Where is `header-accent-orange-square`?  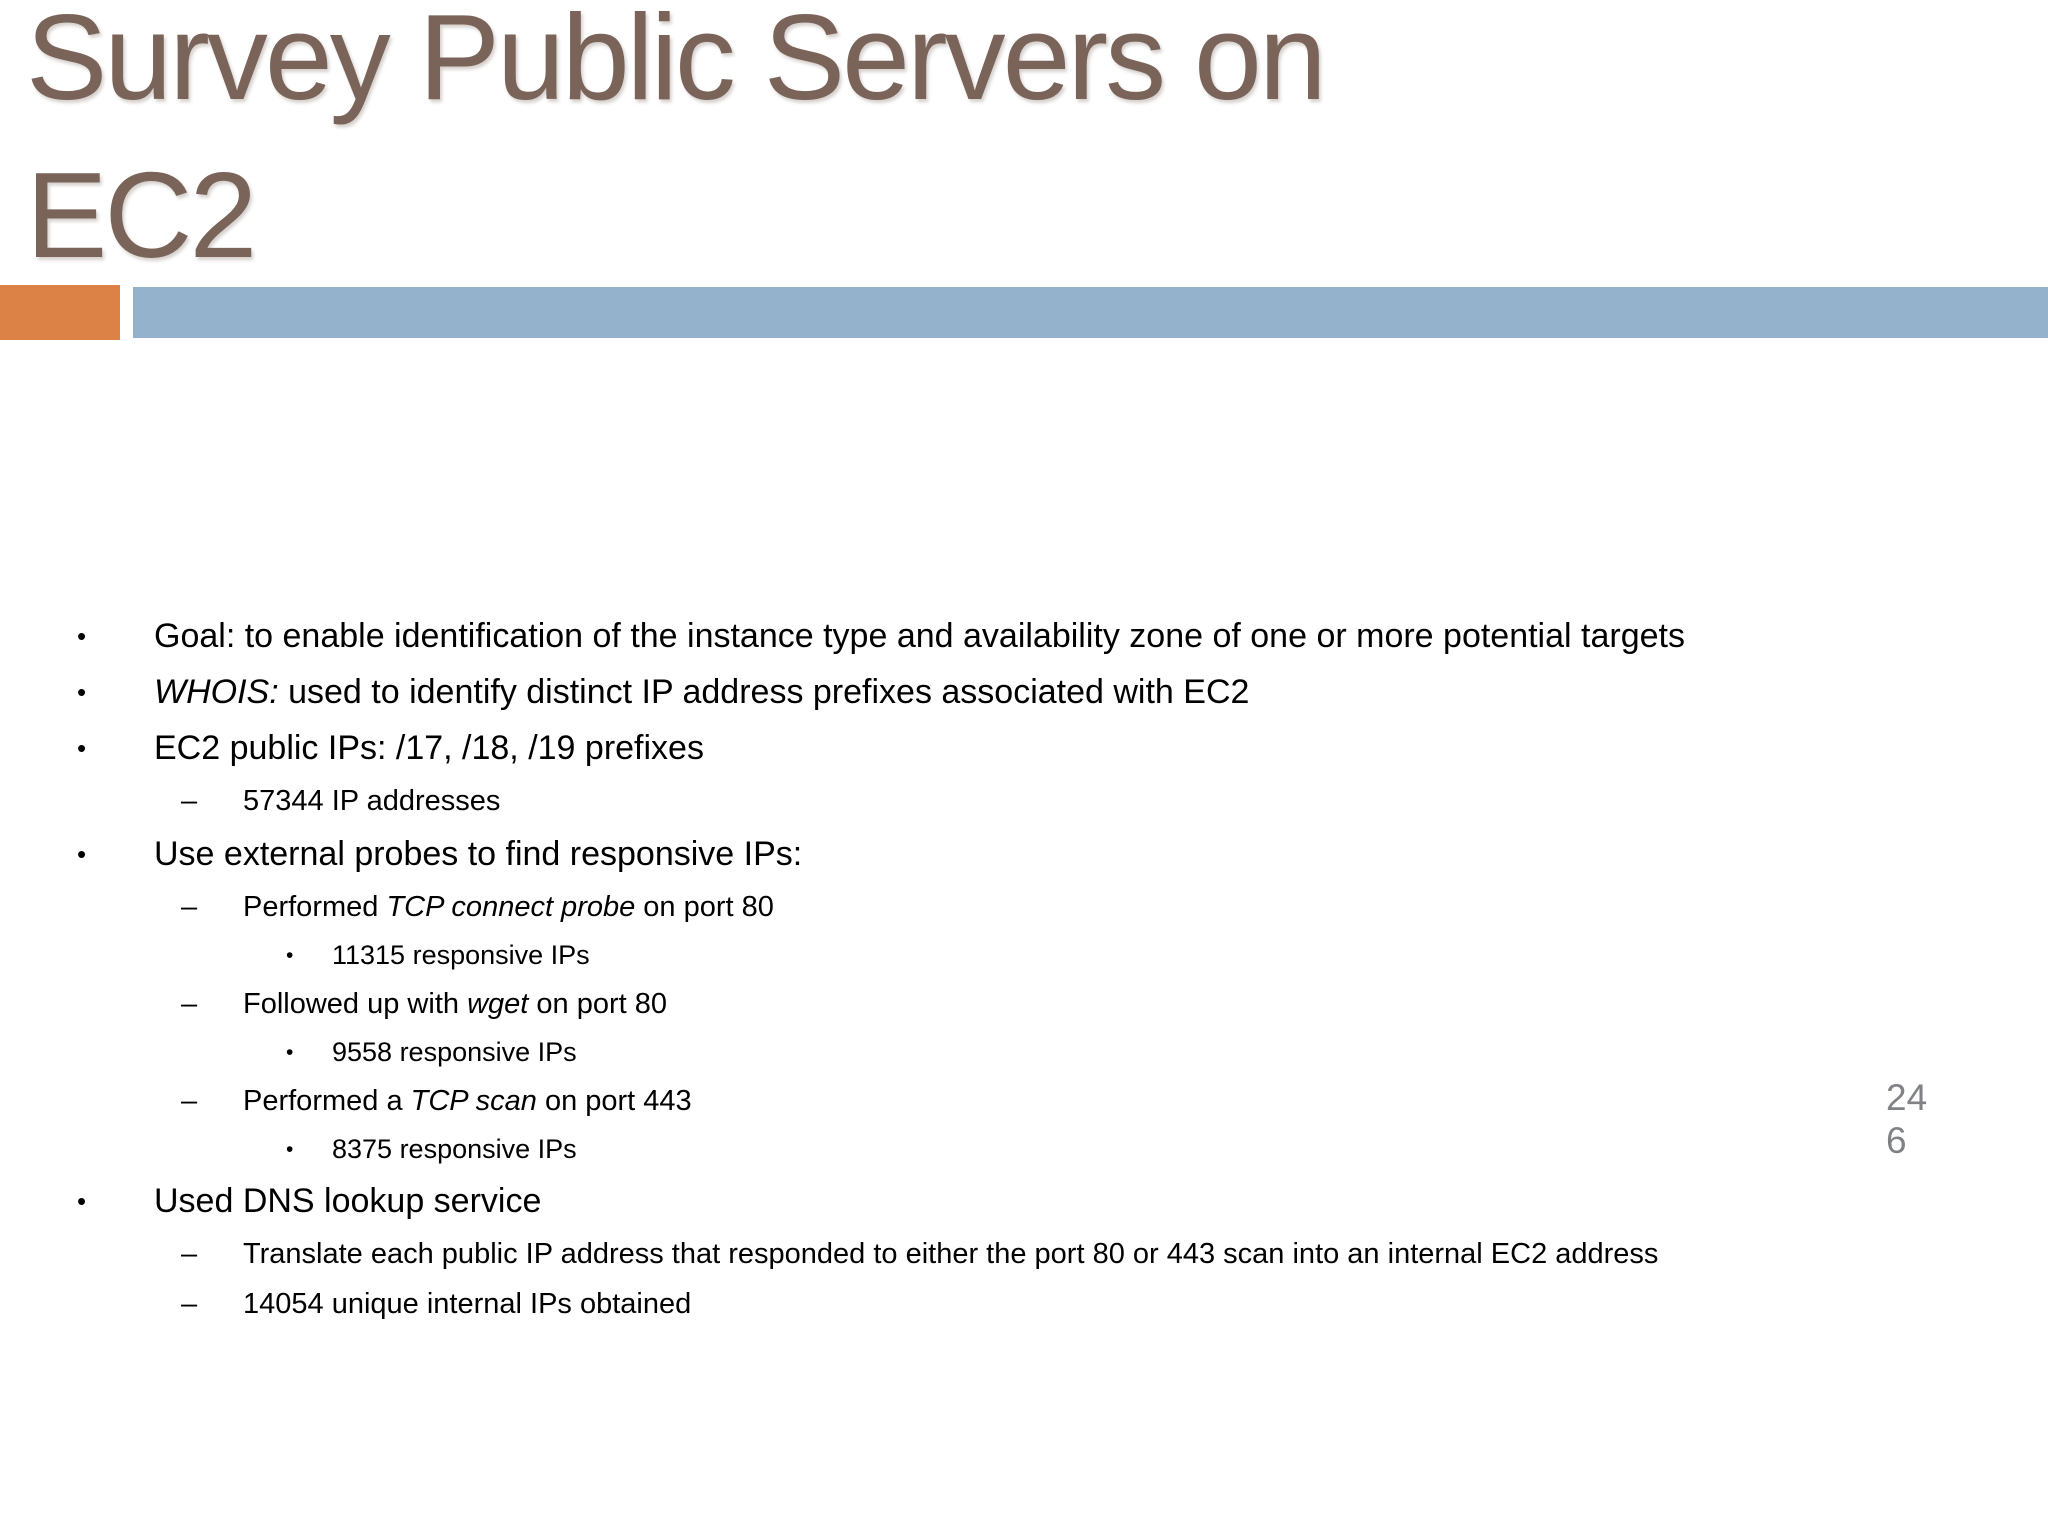
header-accent-orange-square is located at coordinates (60, 312).